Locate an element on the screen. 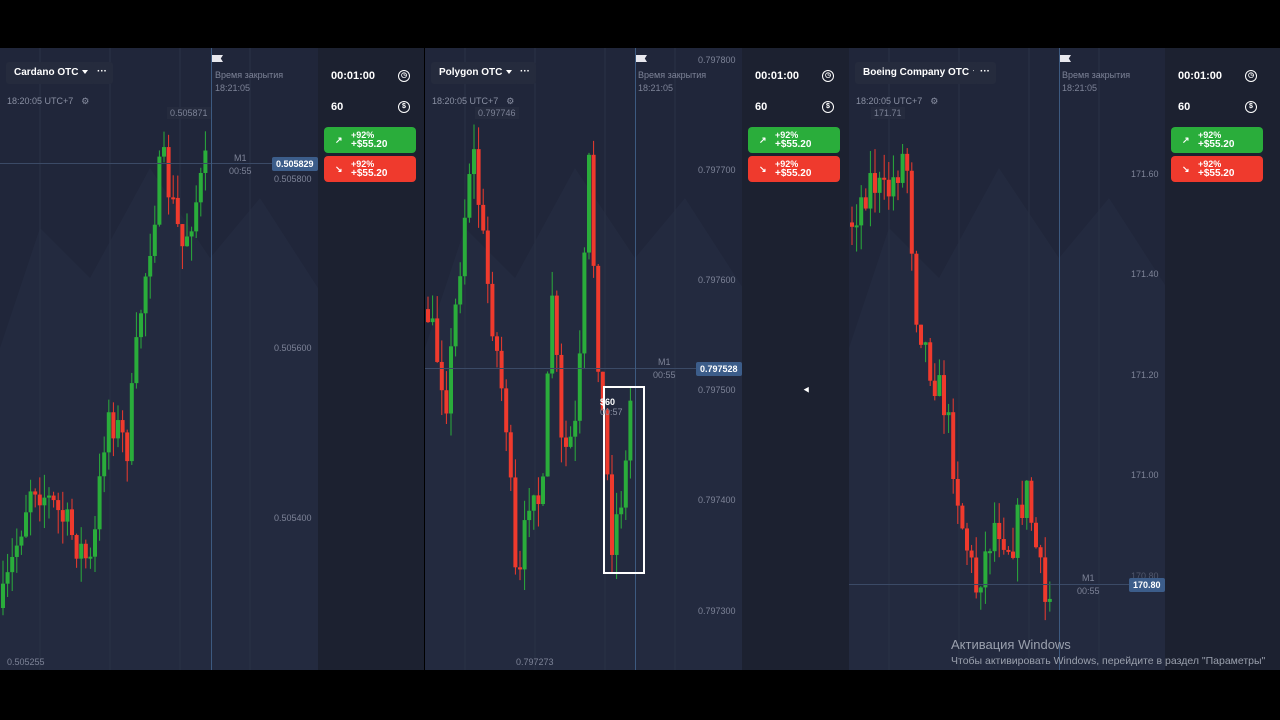  price-axis-label: 0.797600 is located at coordinates (717, 280).